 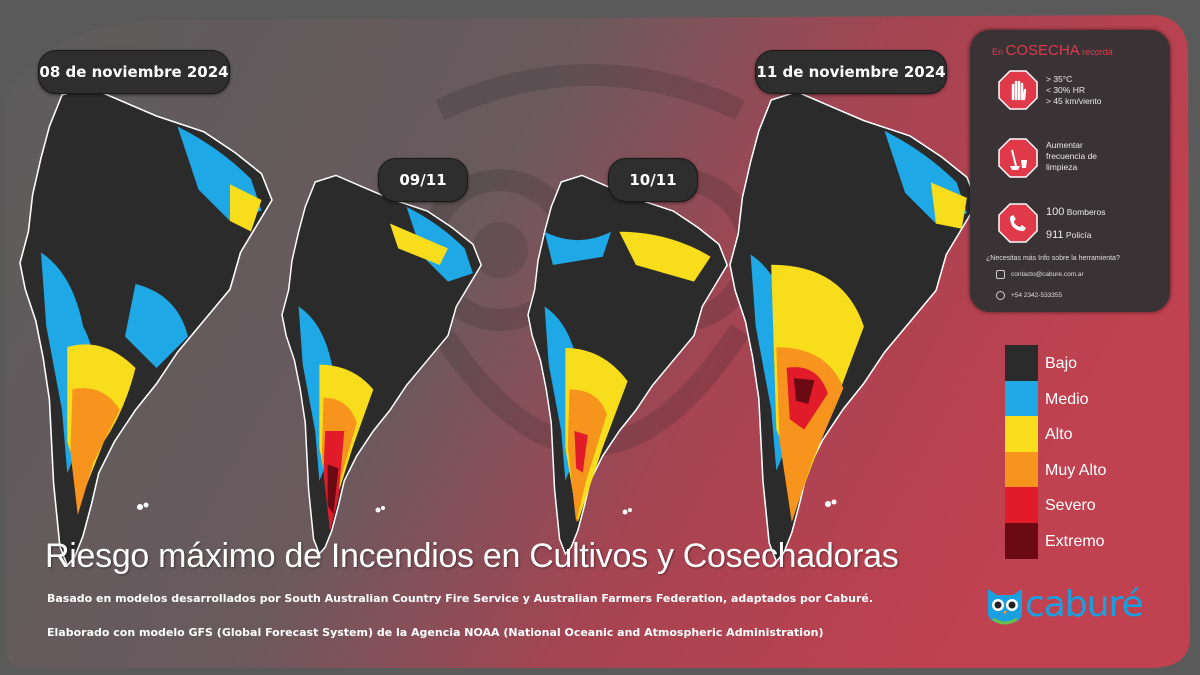 What do you see at coordinates (1000, 274) in the screenshot?
I see `email-icon` at bounding box center [1000, 274].